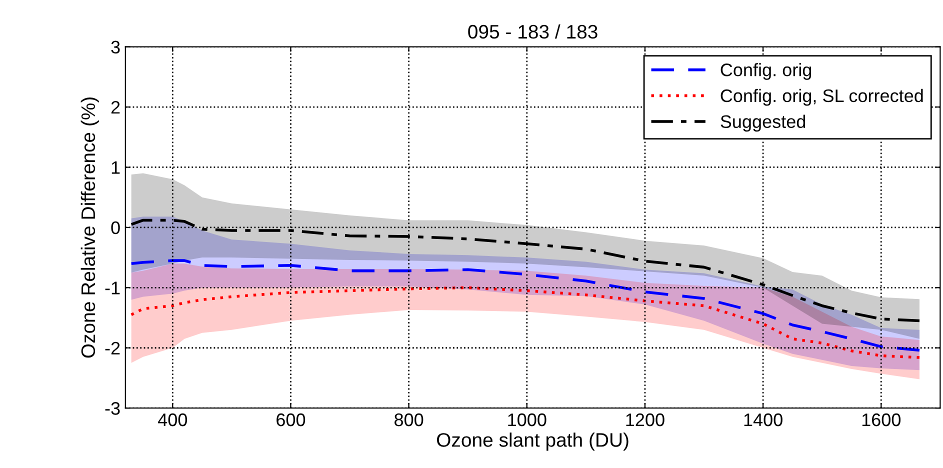 The height and width of the screenshot is (468, 943). Describe the element at coordinates (115, 227) in the screenshot. I see `y-tick-label: 0` at that location.